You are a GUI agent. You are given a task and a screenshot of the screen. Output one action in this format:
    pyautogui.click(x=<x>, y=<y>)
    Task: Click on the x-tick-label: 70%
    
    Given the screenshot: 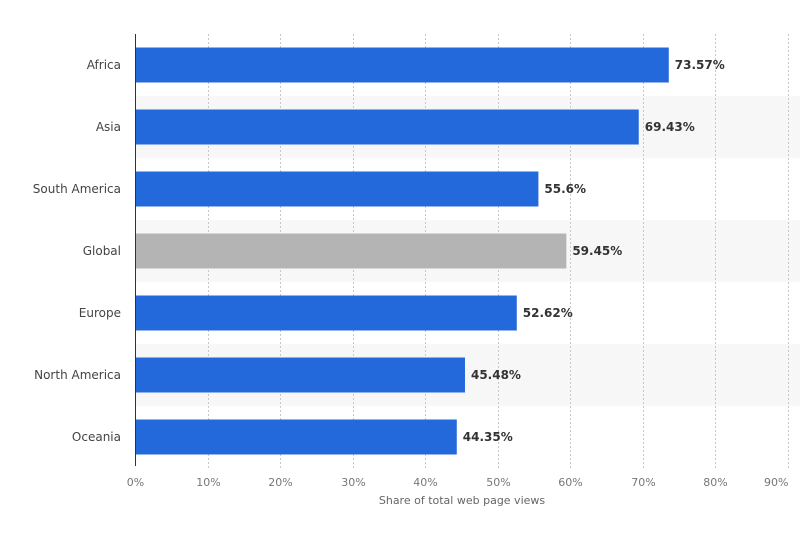 What is the action you would take?
    pyautogui.click(x=643, y=482)
    